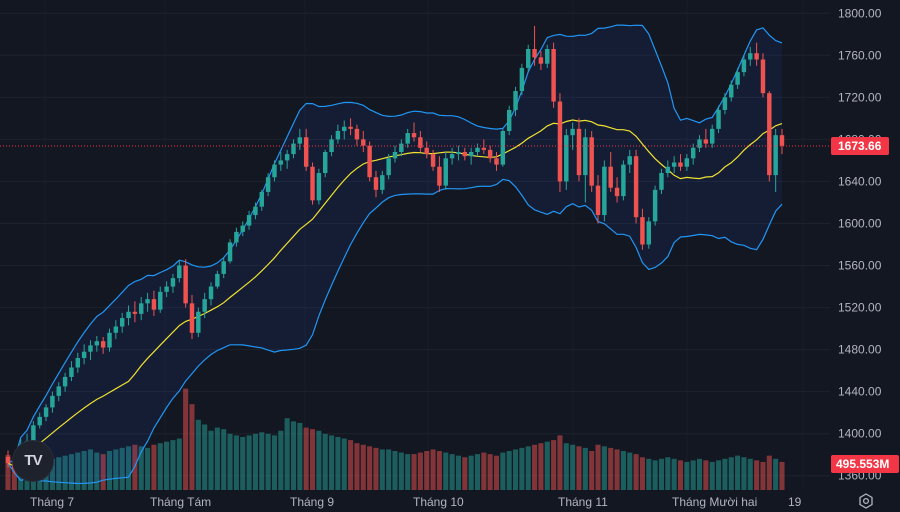 This screenshot has height=512, width=900. Describe the element at coordinates (860, 223) in the screenshot. I see `y-tick-label: 1600.00` at that location.